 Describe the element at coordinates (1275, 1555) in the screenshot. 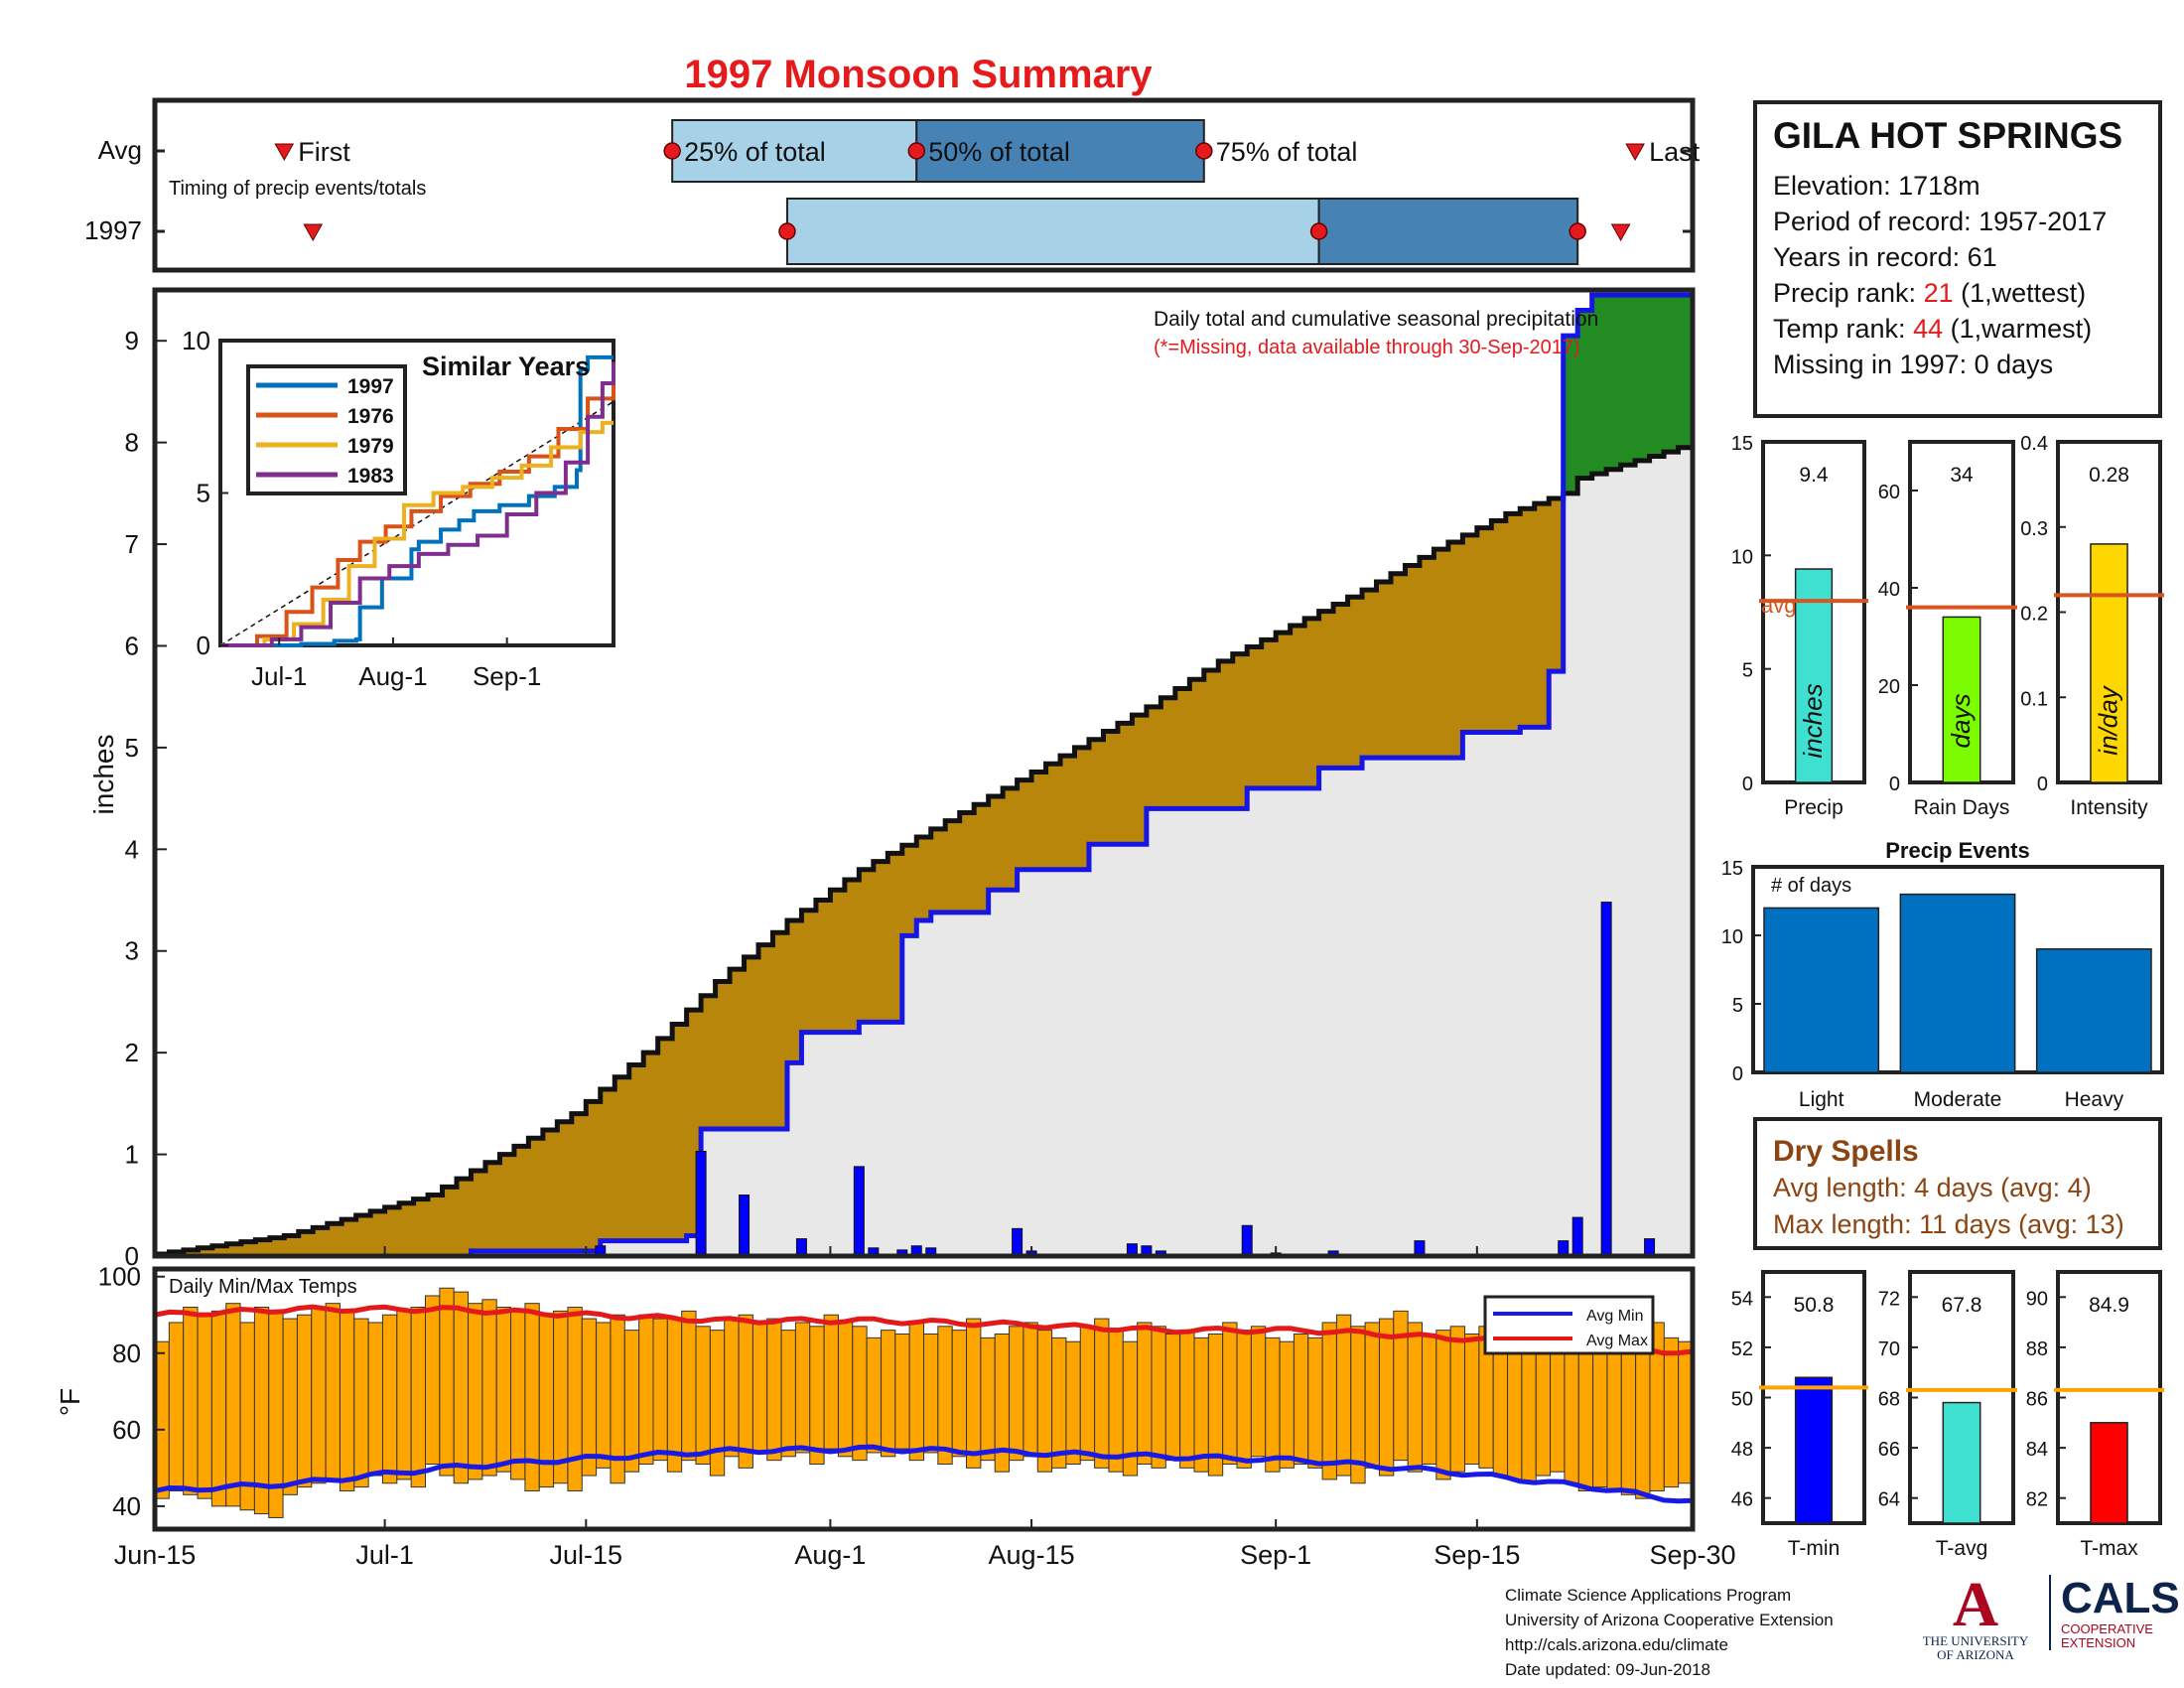

I see `x-tick-label: Sep-1` at that location.